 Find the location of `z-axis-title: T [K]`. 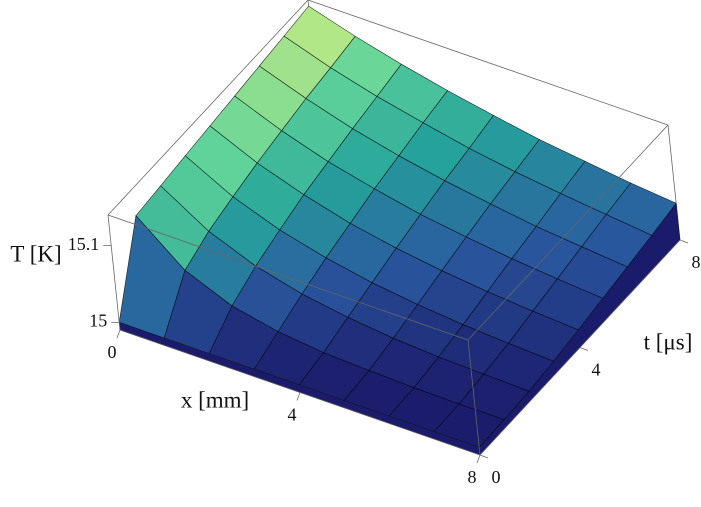

z-axis-title: T [K] is located at coordinates (35, 253).